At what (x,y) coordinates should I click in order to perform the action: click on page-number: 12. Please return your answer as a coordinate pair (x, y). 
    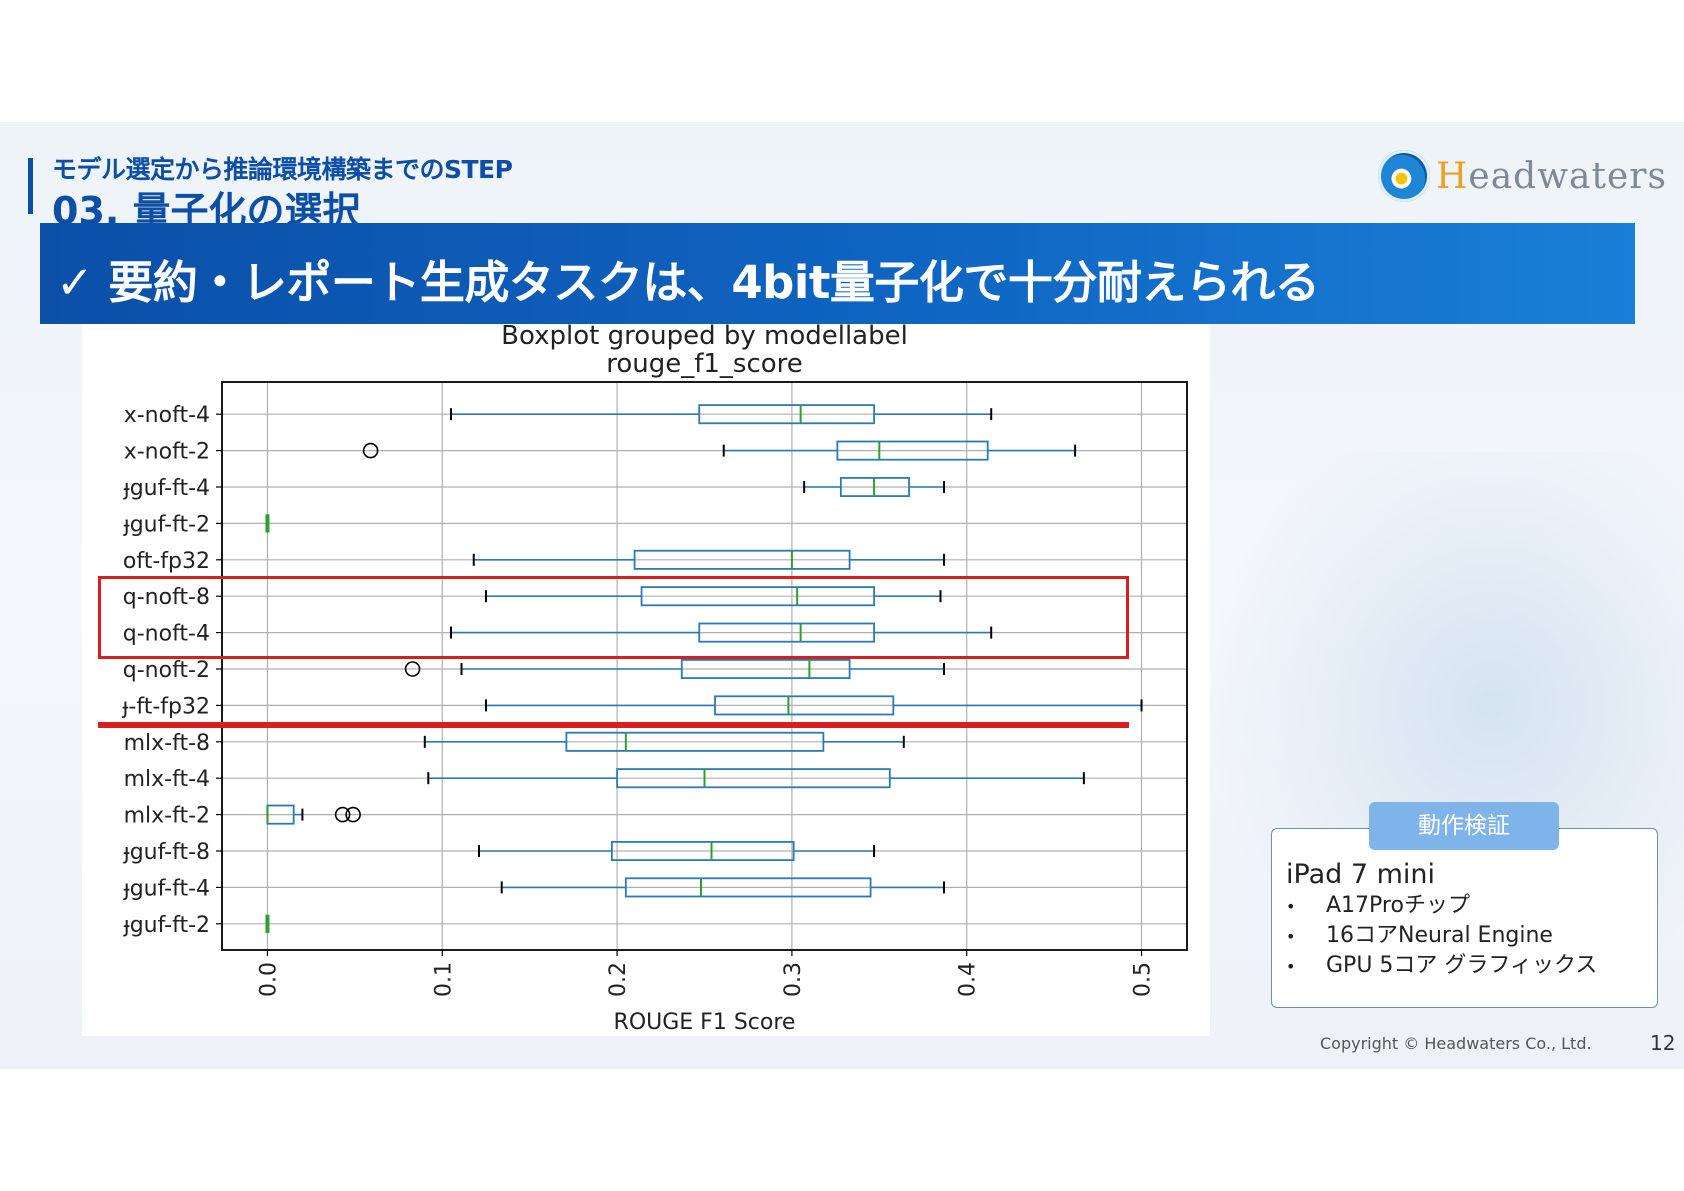
    Looking at the image, I should click on (1663, 1043).